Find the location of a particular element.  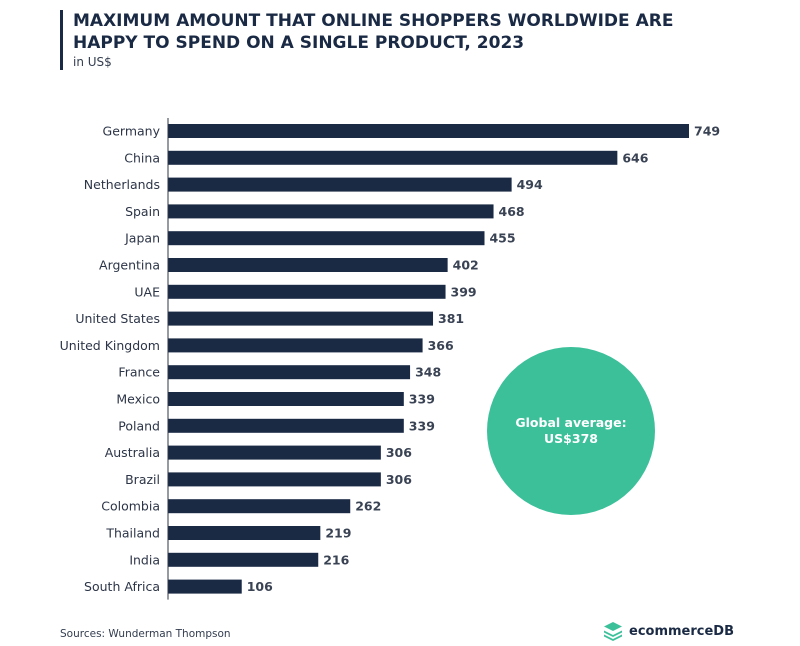

value-label: 366 is located at coordinates (441, 345).